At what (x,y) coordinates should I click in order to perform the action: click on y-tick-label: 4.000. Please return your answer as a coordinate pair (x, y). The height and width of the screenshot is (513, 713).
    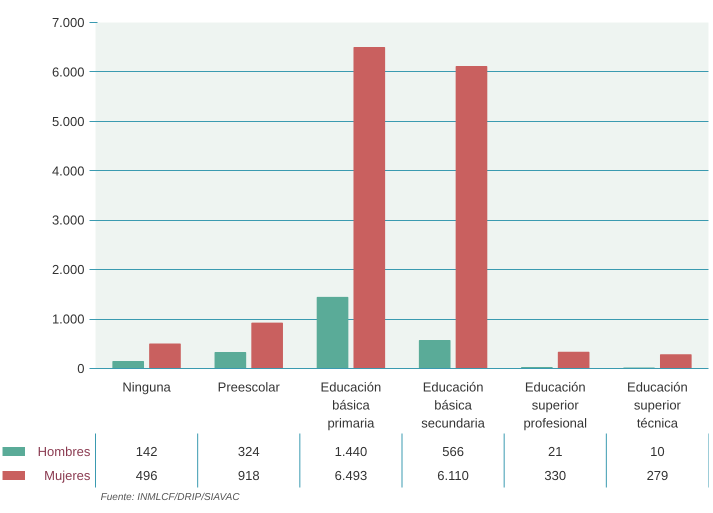
    Looking at the image, I should click on (68, 170).